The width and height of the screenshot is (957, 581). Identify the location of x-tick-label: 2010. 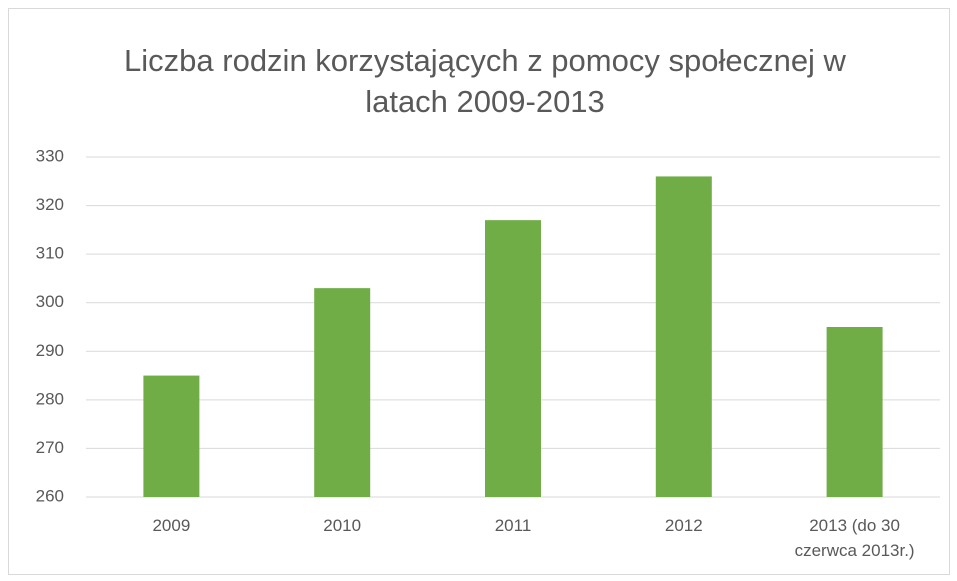
(342, 525).